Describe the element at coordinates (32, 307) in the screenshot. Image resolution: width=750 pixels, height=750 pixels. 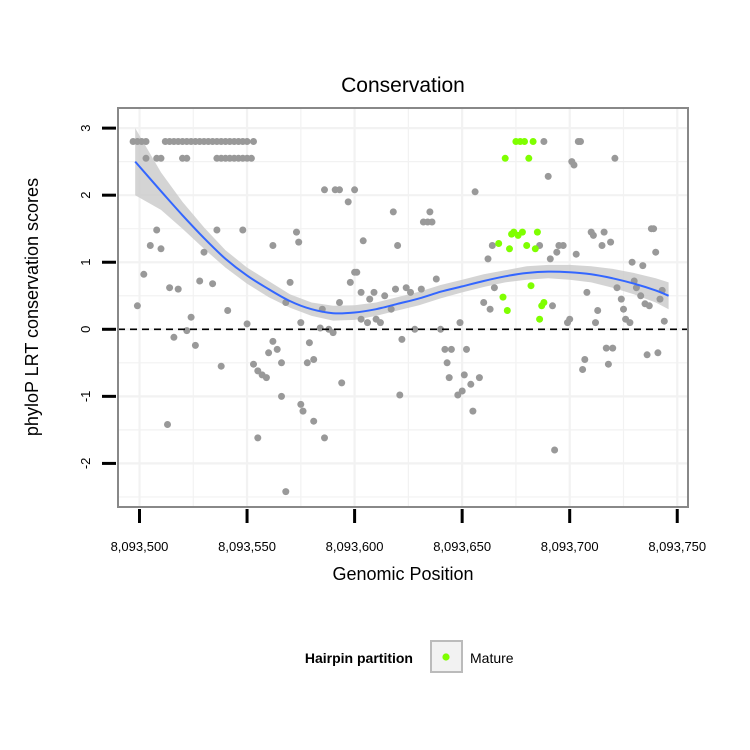
I see `y-axis-title: phyloP LRT conservation scores` at that location.